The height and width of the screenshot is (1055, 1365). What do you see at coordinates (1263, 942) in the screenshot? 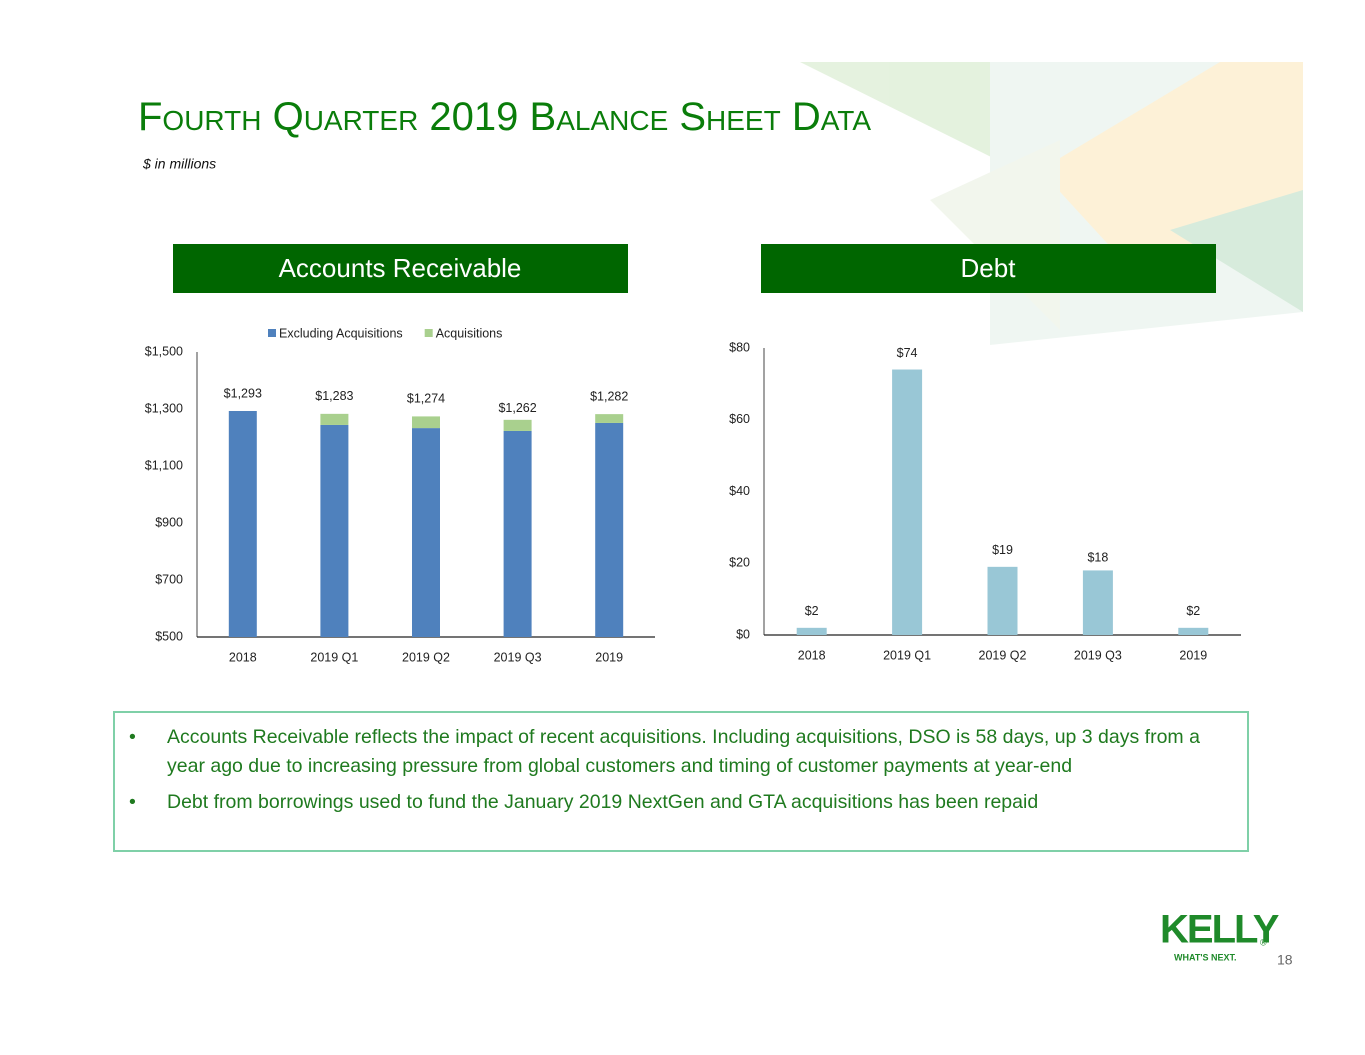
I see `logo-mark: ®` at bounding box center [1263, 942].